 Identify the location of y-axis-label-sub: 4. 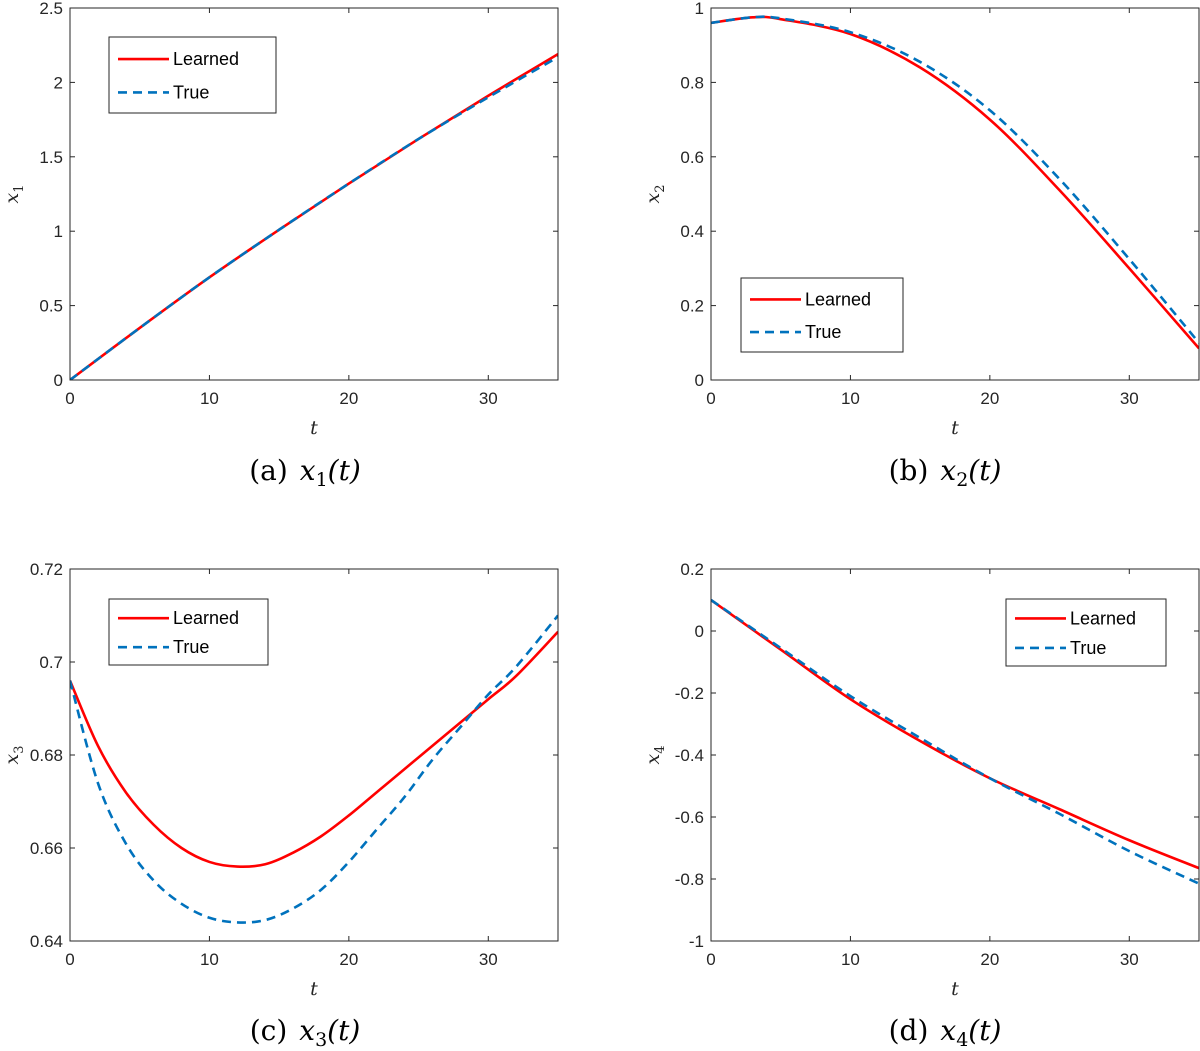
(660, 750).